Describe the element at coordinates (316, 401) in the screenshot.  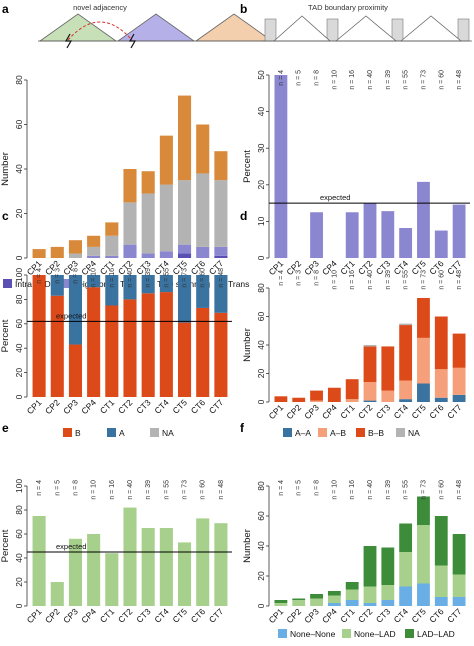
I see `bar-d-CP3-s1` at that location.